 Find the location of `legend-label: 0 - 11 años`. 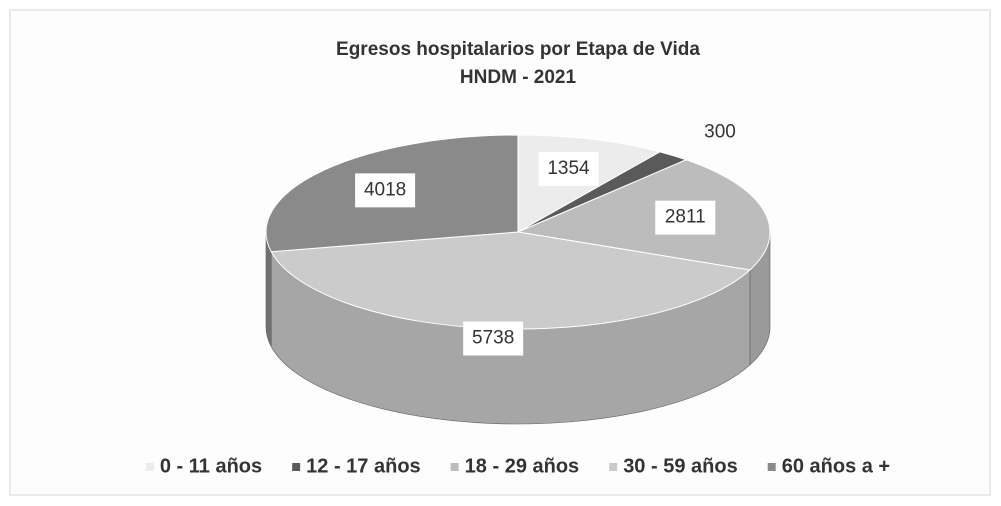

legend-label: 0 - 11 años is located at coordinates (211, 466).